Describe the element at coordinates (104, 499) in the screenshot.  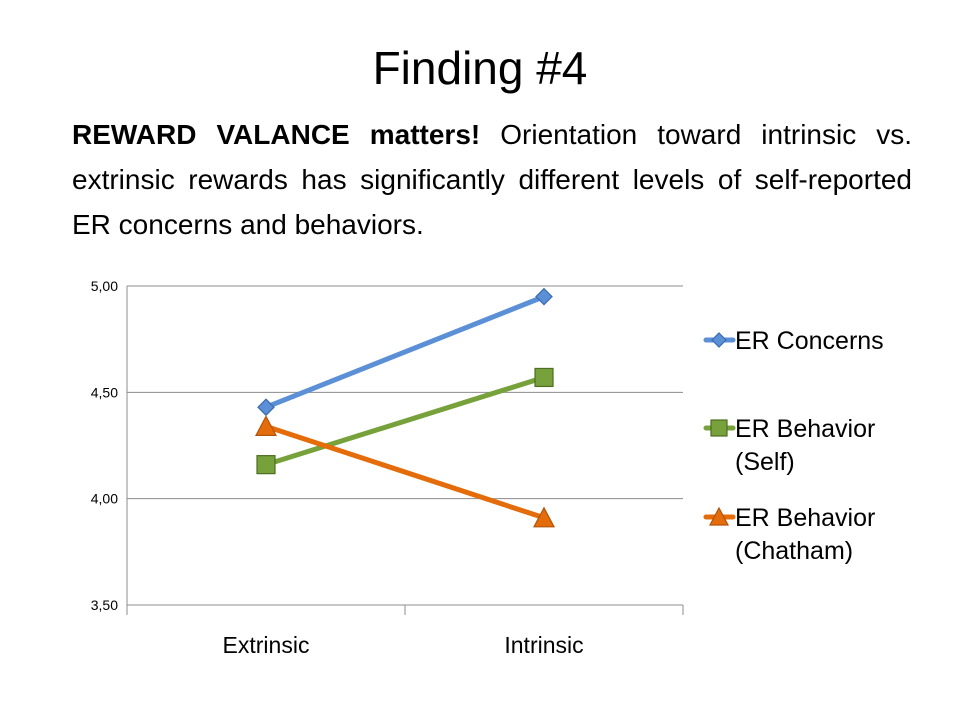
I see `y-tick-label: 4,00` at that location.